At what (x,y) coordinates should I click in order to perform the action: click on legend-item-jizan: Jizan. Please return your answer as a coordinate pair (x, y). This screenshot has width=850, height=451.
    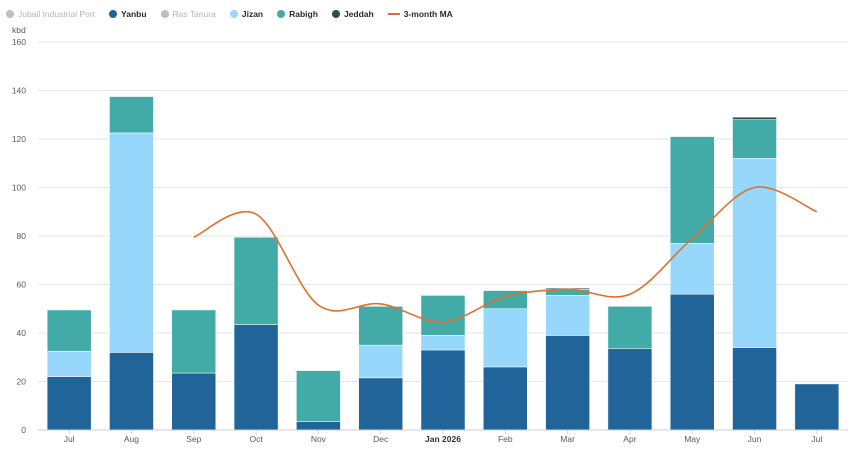
    Looking at the image, I should click on (246, 14).